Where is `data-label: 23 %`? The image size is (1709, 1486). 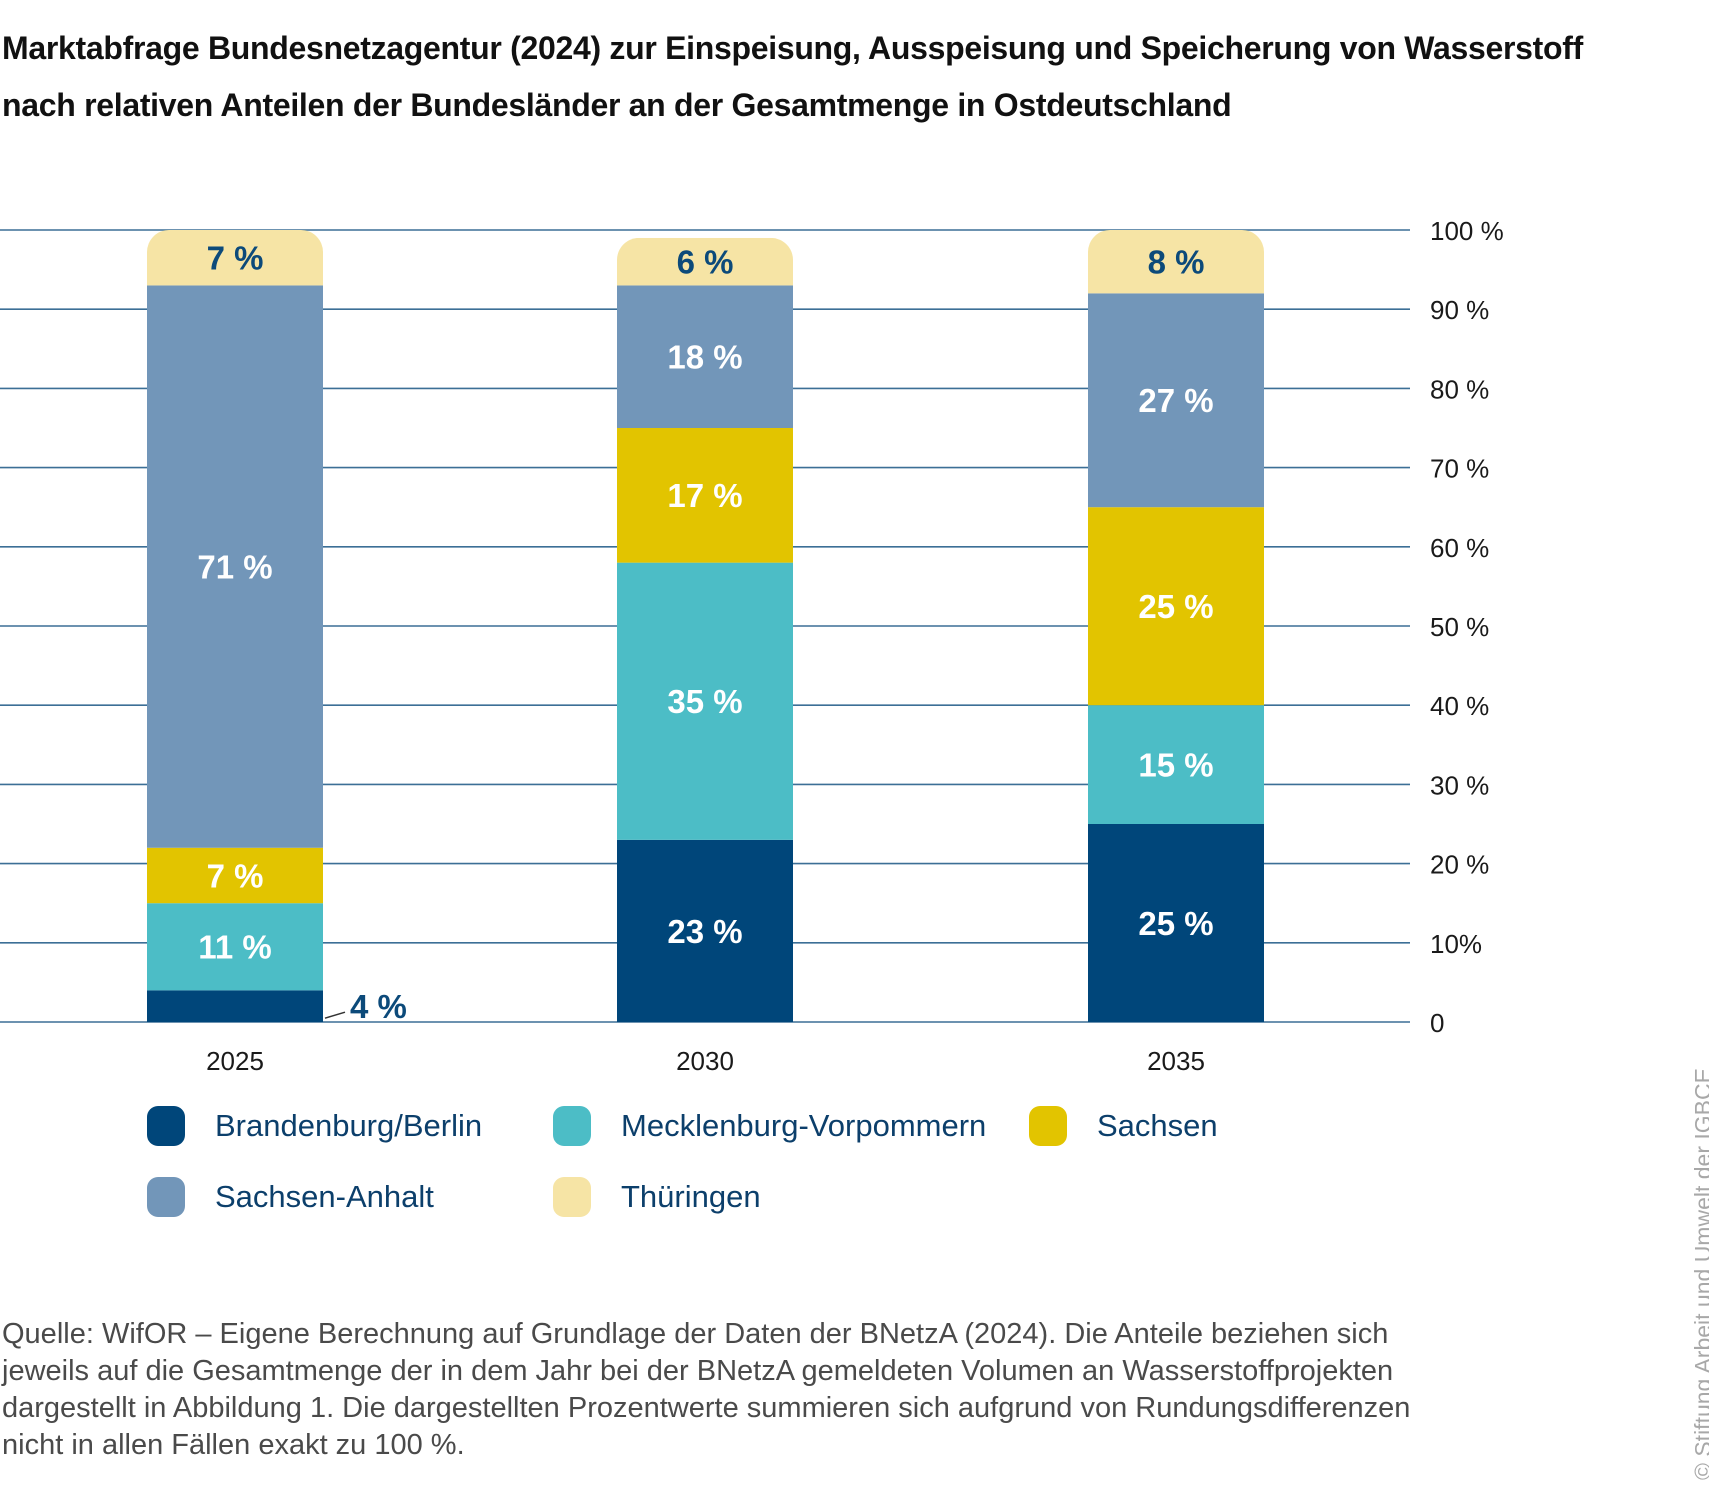
data-label: 23 % is located at coordinates (704, 931).